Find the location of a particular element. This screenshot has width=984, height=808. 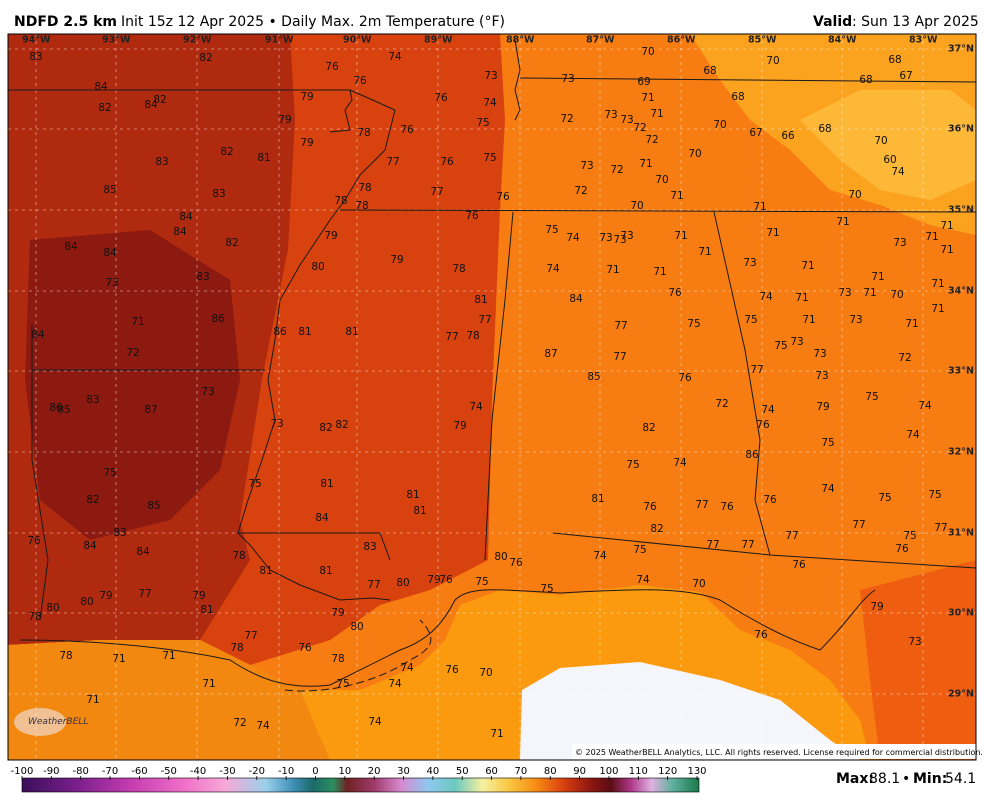

gulf-water-west is located at coordinates (169, 700).